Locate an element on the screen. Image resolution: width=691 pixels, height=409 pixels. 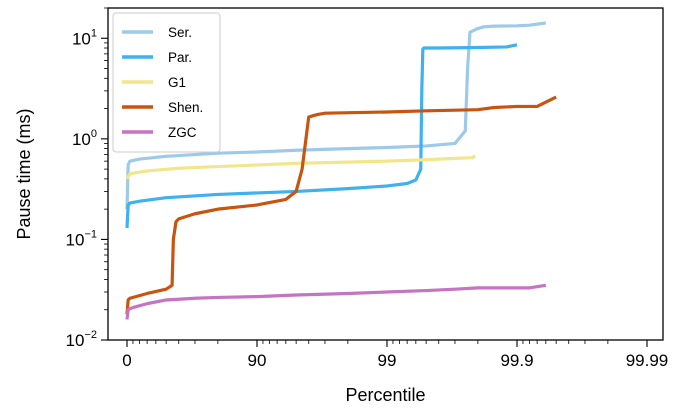
legend-label-zgc: ZGC is located at coordinates (182, 132).